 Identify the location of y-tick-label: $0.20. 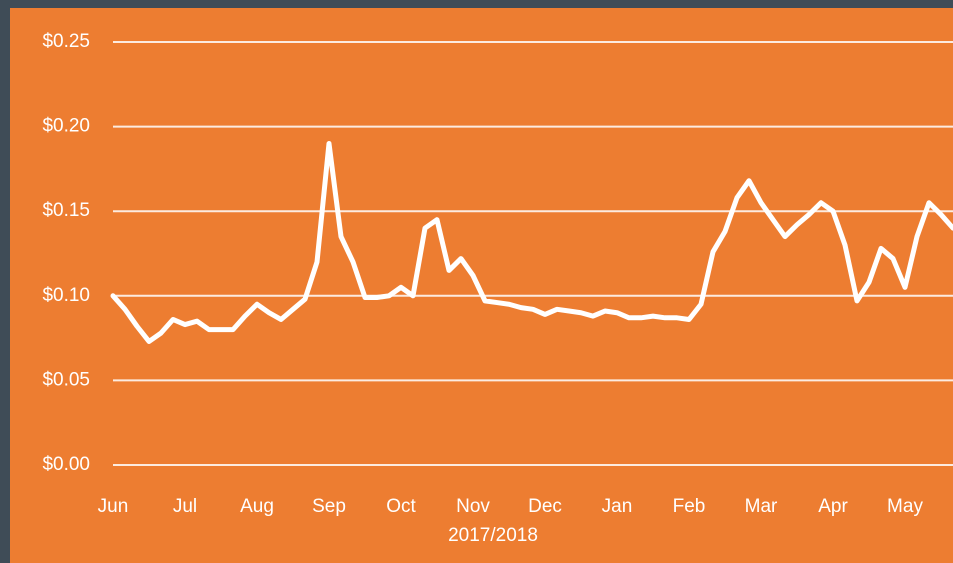
(66, 126).